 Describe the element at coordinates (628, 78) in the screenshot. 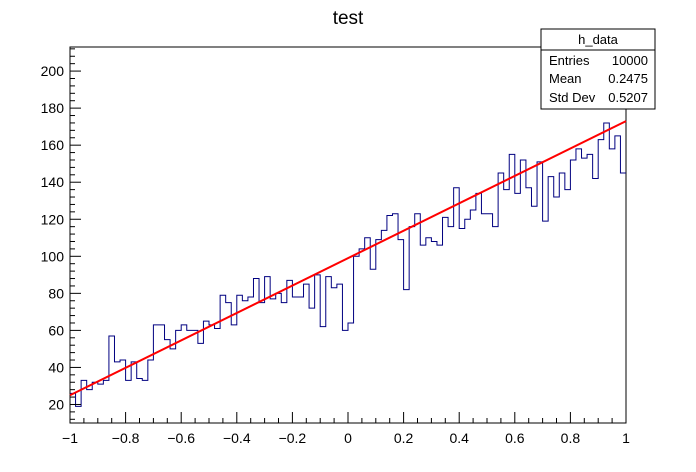

I see `stats-value-mean: 0.2475` at that location.